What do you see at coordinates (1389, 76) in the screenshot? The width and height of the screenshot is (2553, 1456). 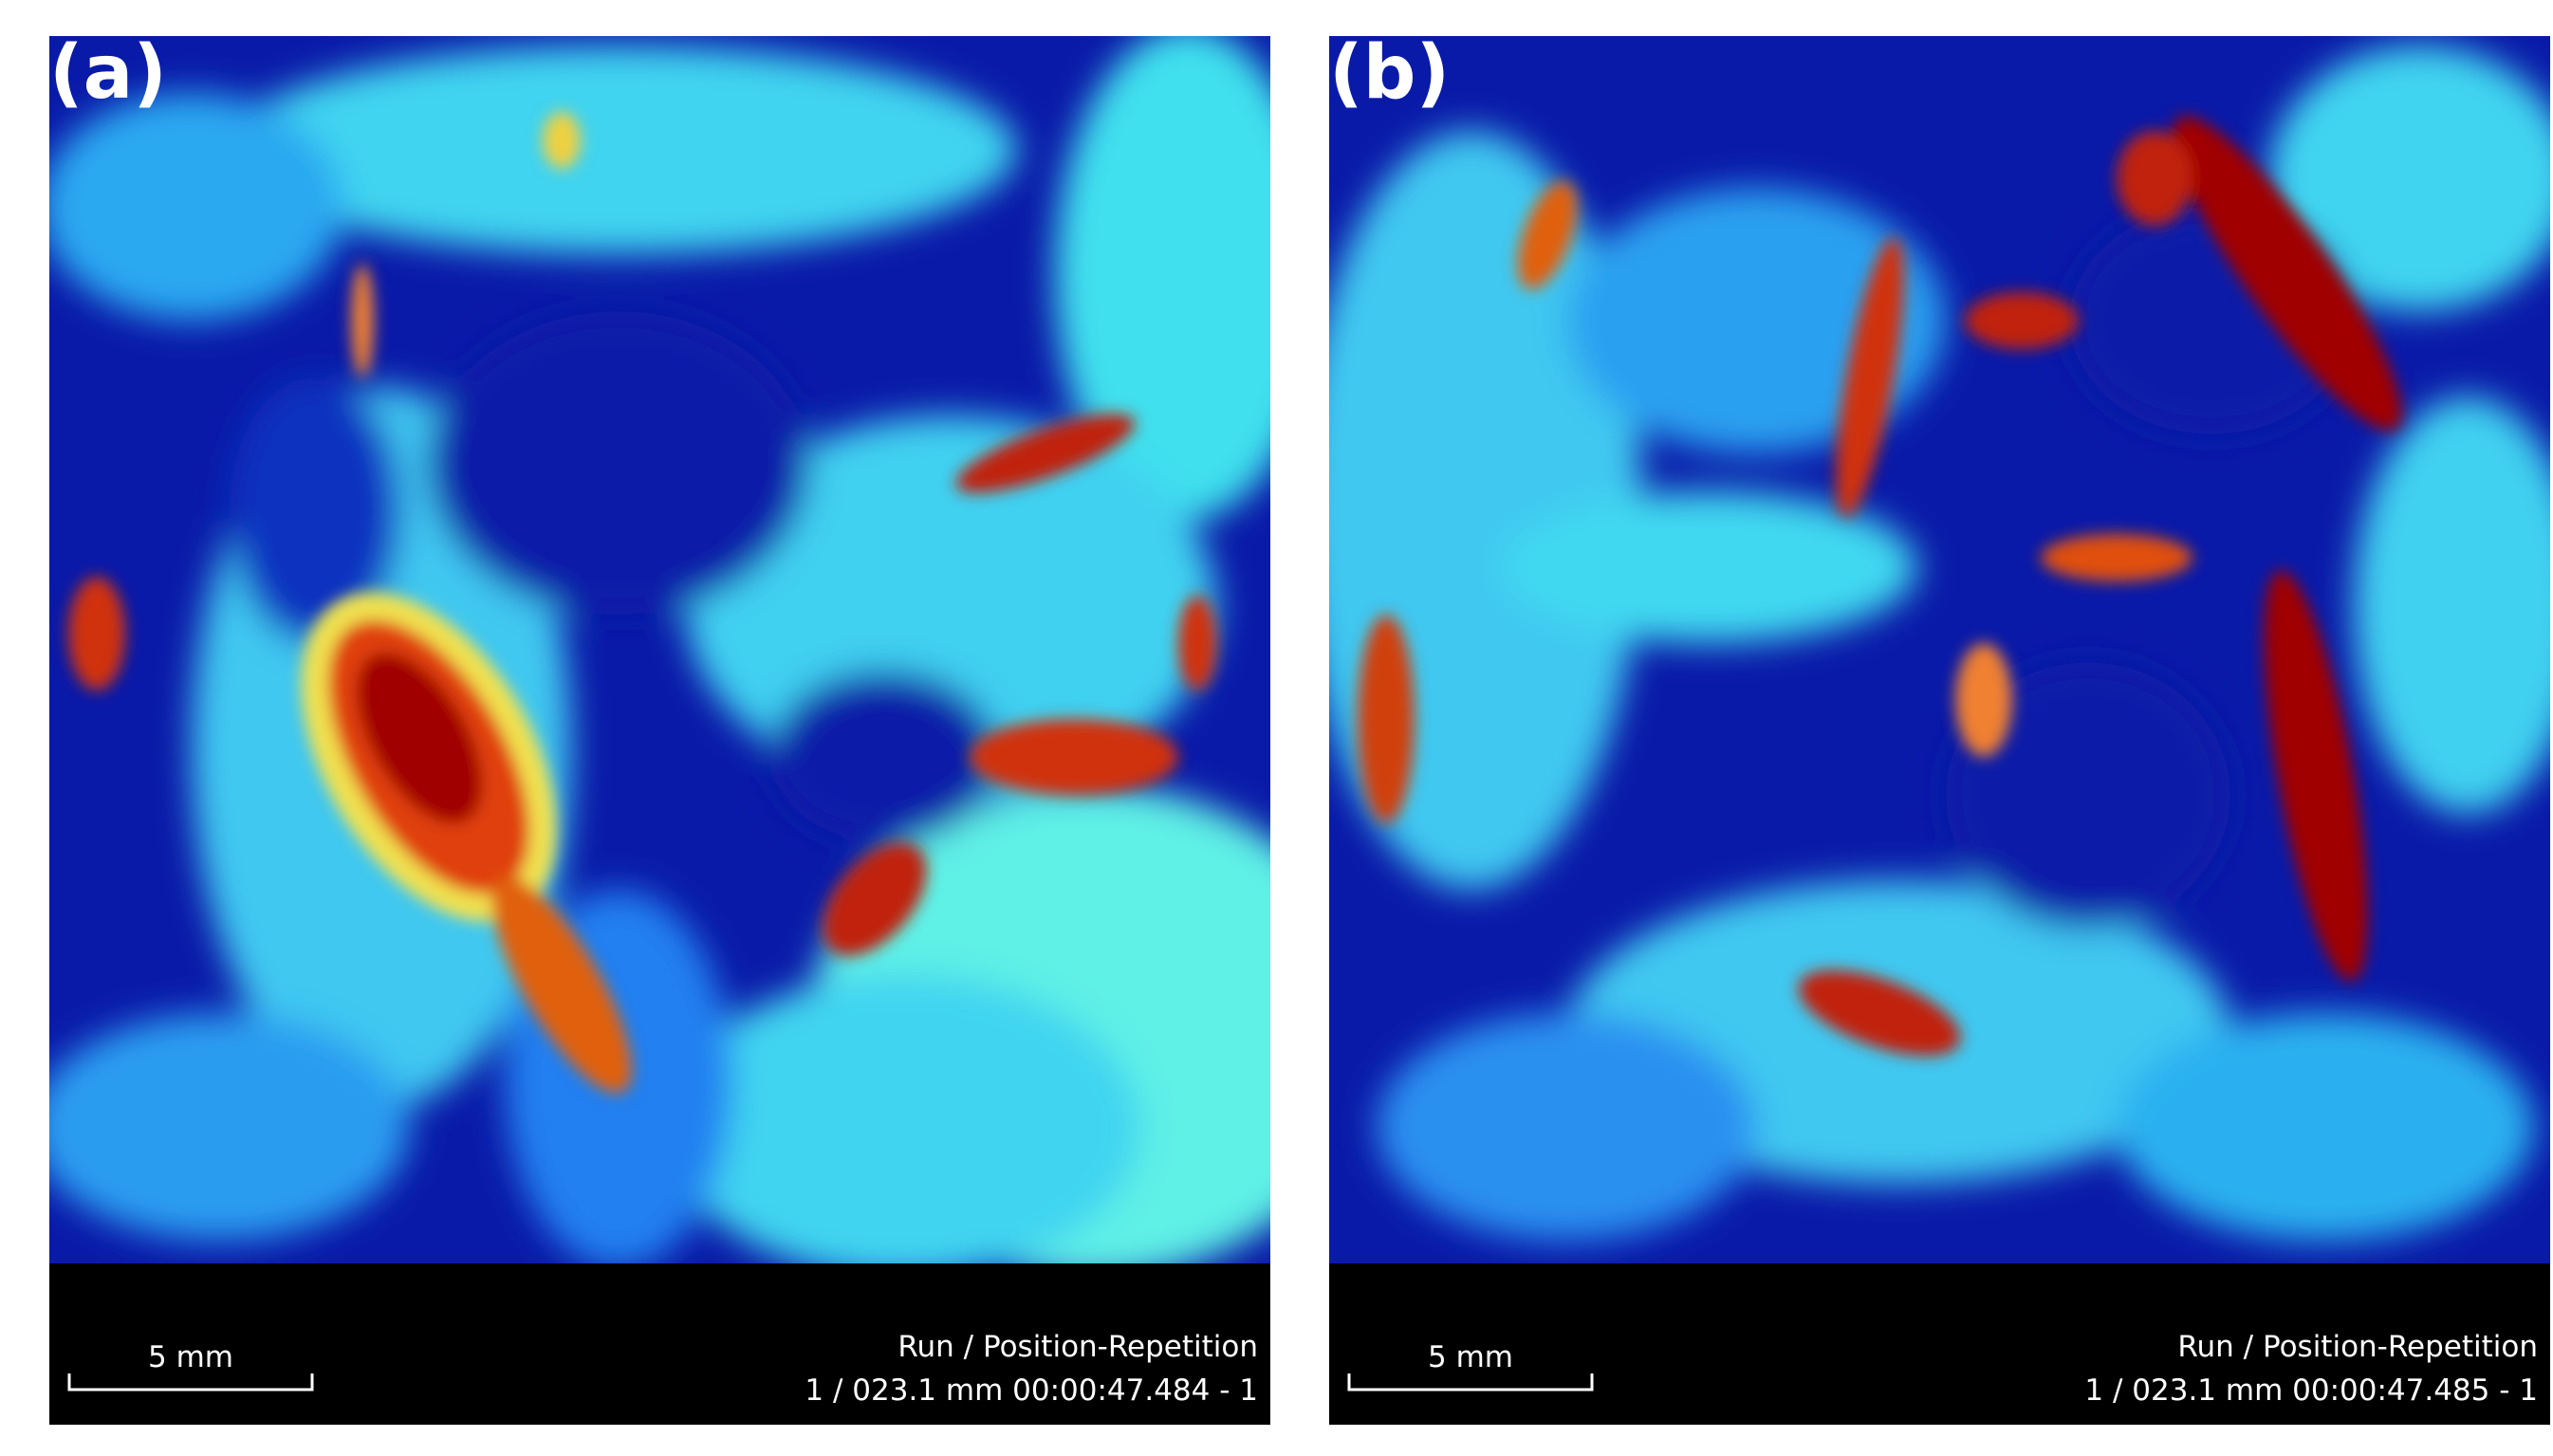 I see `panel-label: (b)` at bounding box center [1389, 76].